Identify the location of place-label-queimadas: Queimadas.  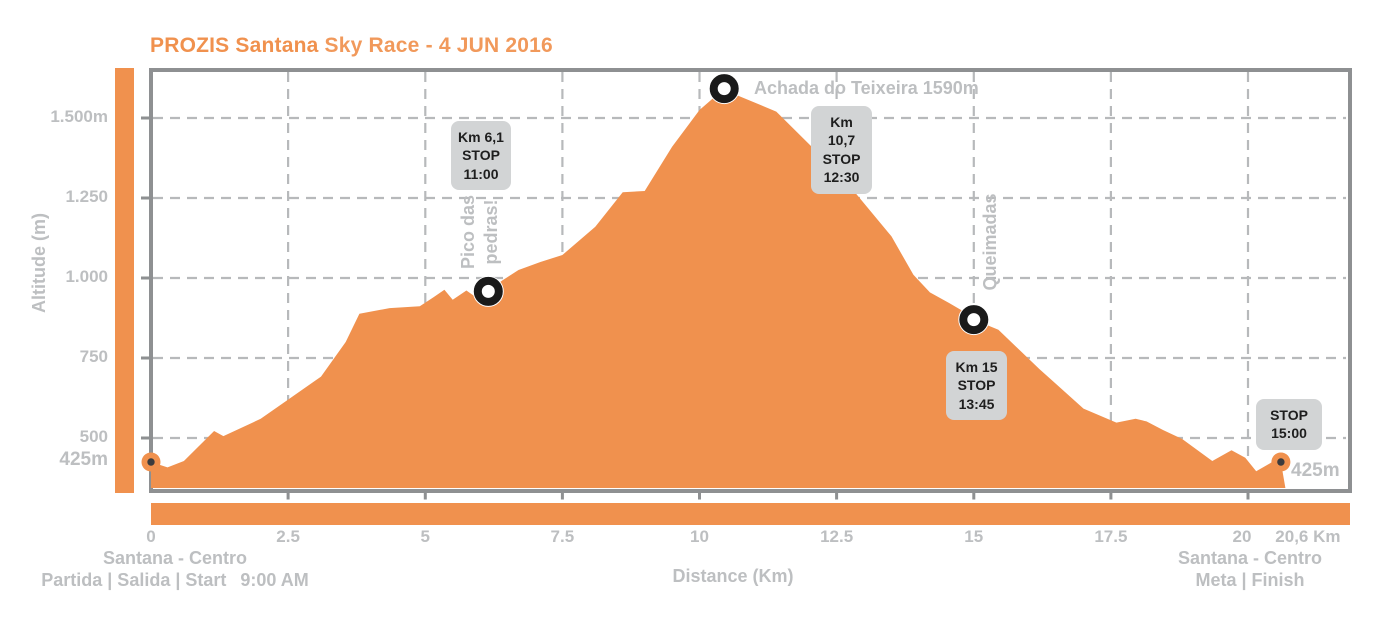
(990, 242).